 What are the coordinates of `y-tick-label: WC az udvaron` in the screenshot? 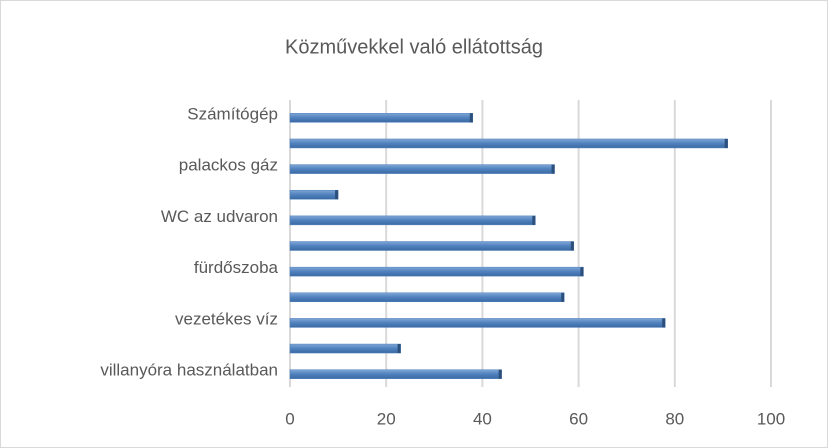 It's located at (219, 216).